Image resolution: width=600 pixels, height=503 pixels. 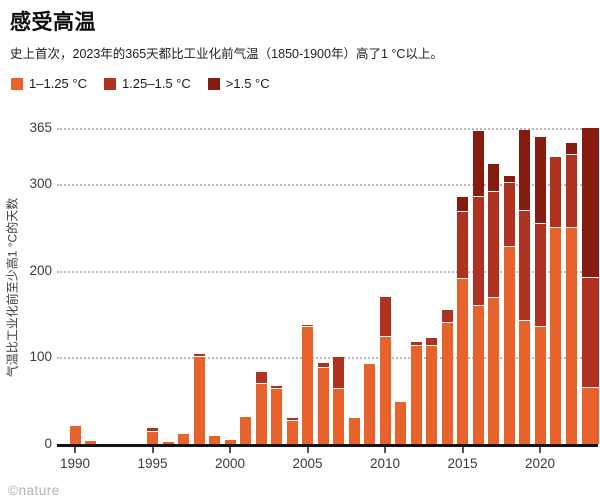 What do you see at coordinates (431, 342) in the screenshot?
I see `bar-segment-2013-series1` at bounding box center [431, 342].